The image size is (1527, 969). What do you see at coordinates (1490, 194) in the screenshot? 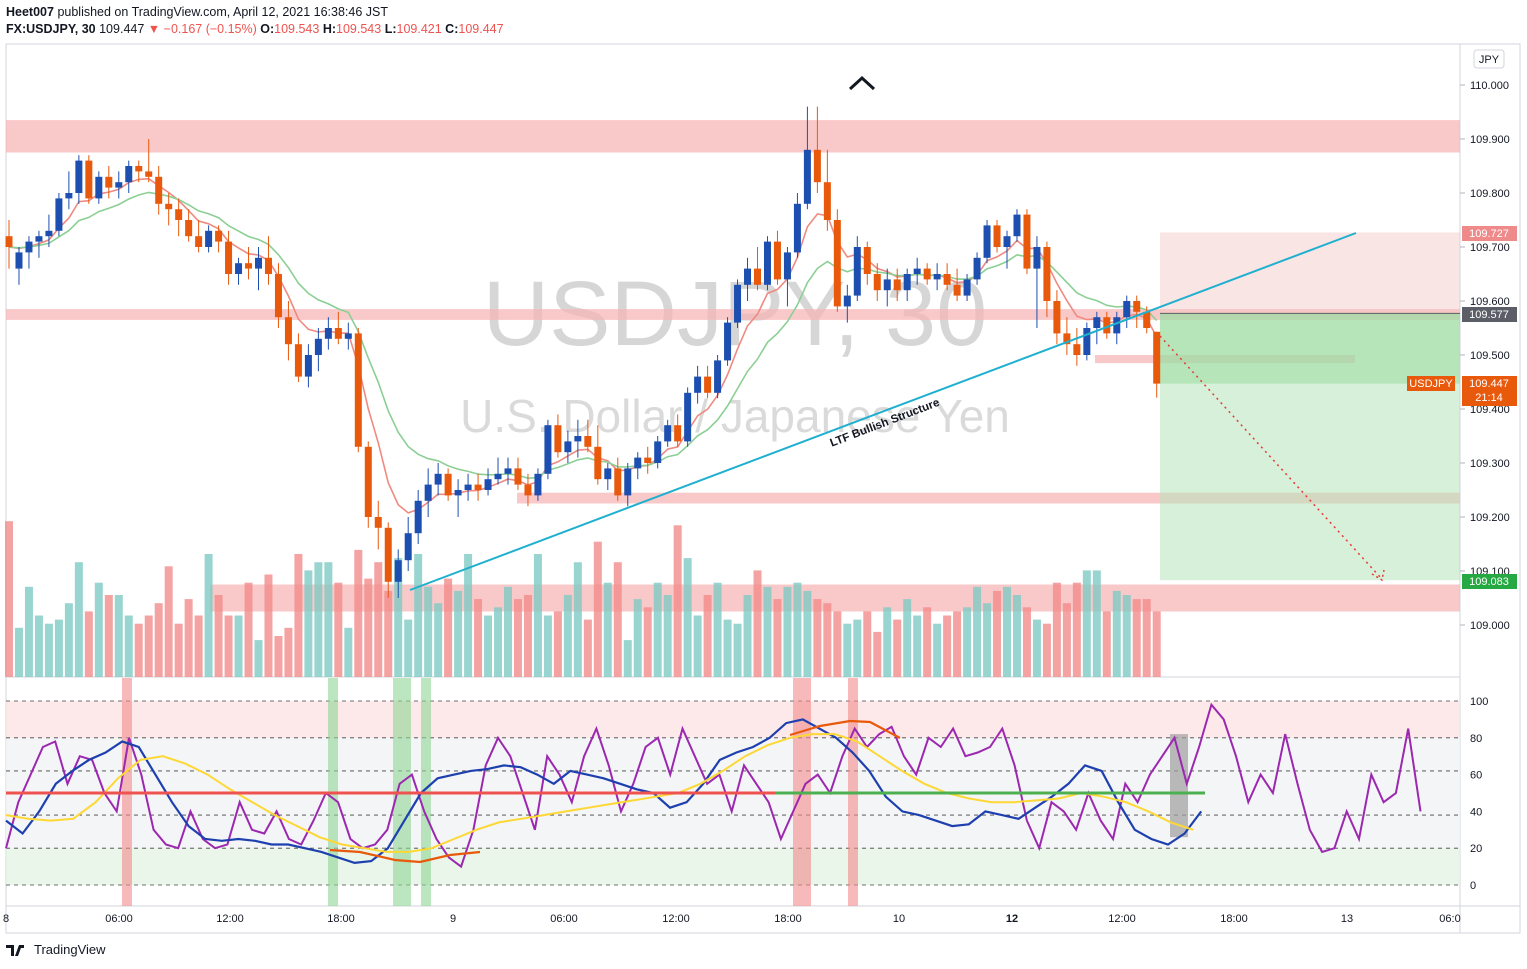
I see `price-tick-label: 109.800` at bounding box center [1490, 194].